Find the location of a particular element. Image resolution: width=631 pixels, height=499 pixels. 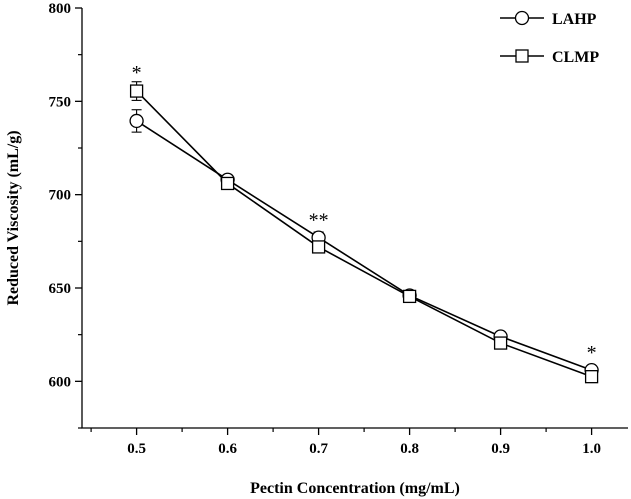

legend-label: CLMP is located at coordinates (575, 57).